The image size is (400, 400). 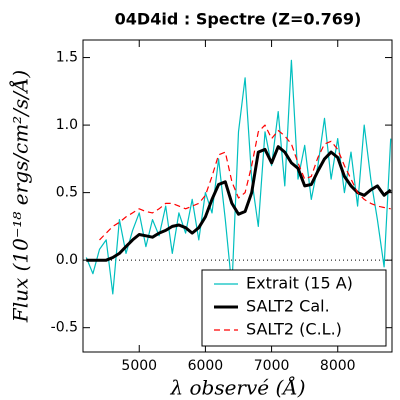 What do you see at coordinates (67, 58) in the screenshot?
I see `y-tick-label: 1.5` at bounding box center [67, 58].